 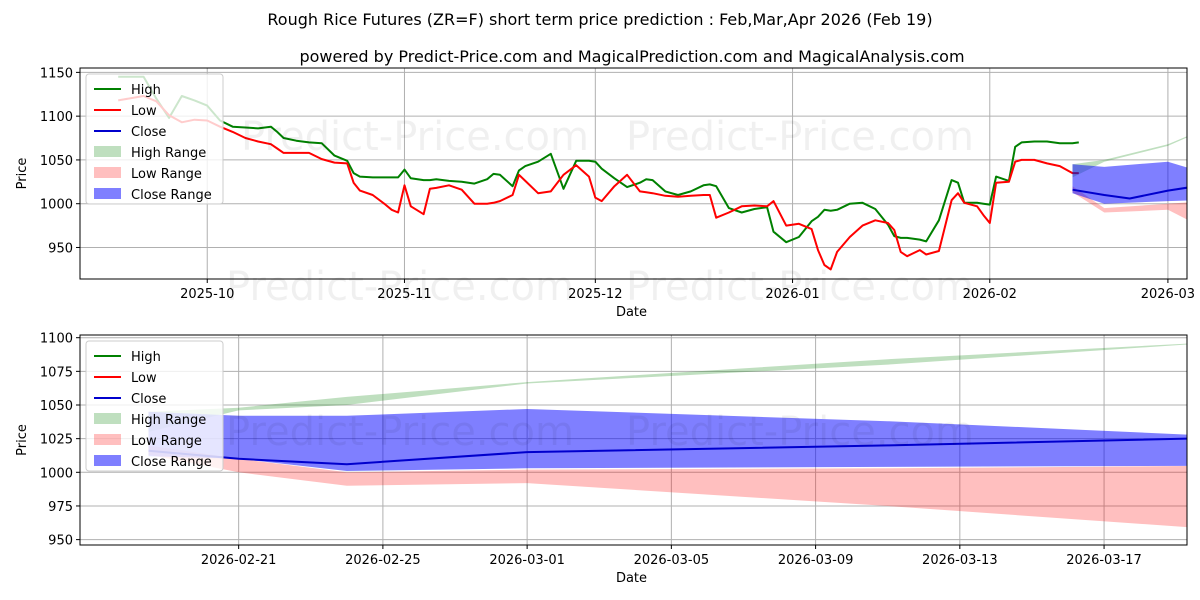 I want to click on x-tick-label: 2026-02-21, so click(x=239, y=560).